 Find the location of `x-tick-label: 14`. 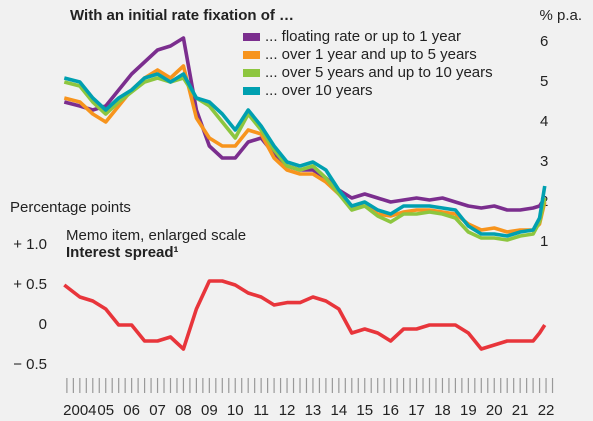

x-tick-label: 14 is located at coordinates (338, 410).